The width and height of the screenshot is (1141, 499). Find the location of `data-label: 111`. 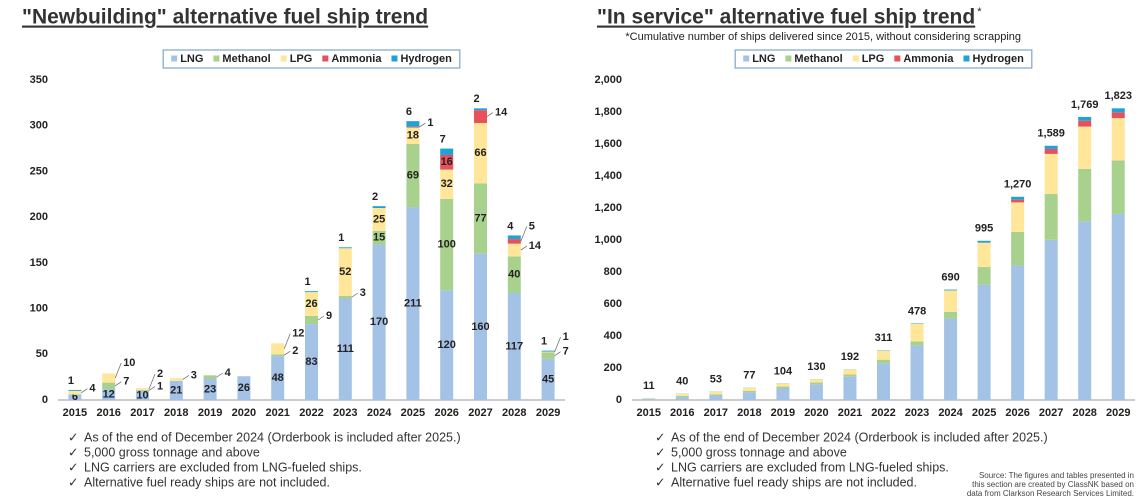

data-label: 111 is located at coordinates (345, 349).